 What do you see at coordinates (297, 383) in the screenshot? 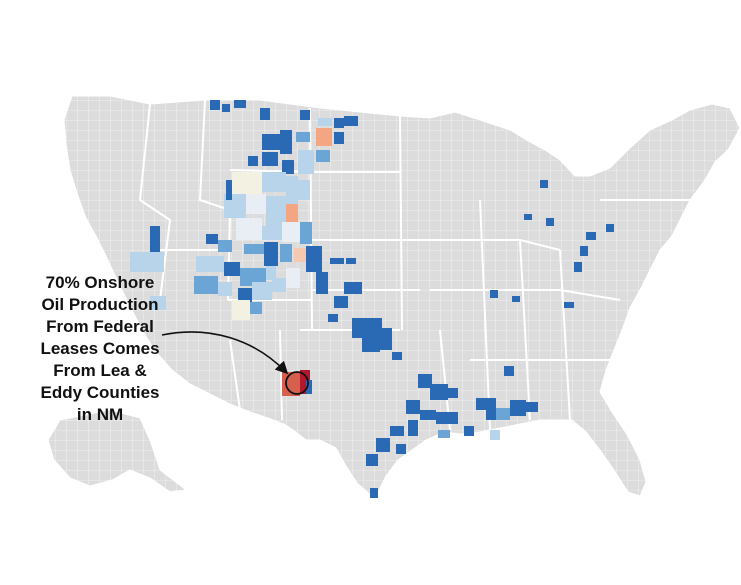
I see `lea-eddy-highlight-circle` at bounding box center [297, 383].